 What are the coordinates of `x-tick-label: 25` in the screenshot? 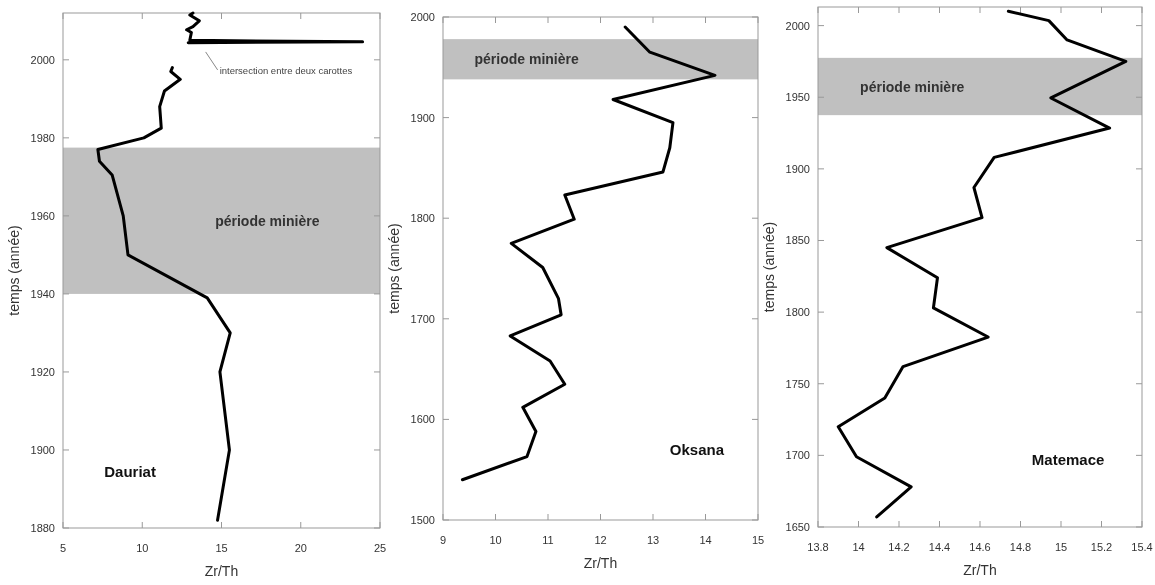 It's located at (380, 548).